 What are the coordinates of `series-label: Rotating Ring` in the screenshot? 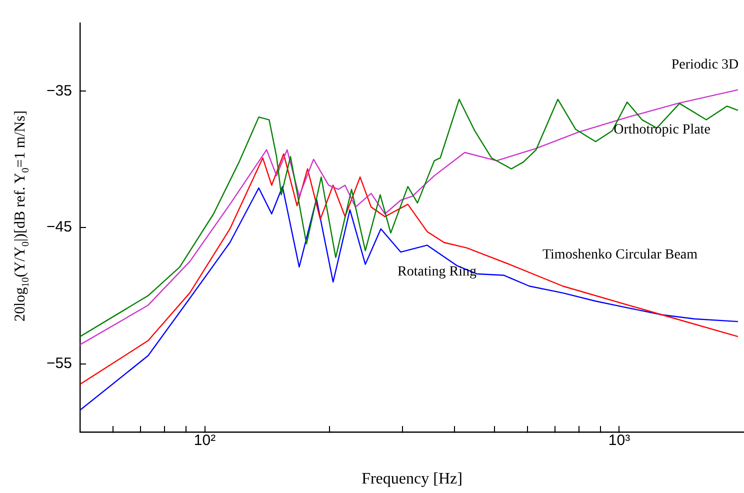 It's located at (437, 272).